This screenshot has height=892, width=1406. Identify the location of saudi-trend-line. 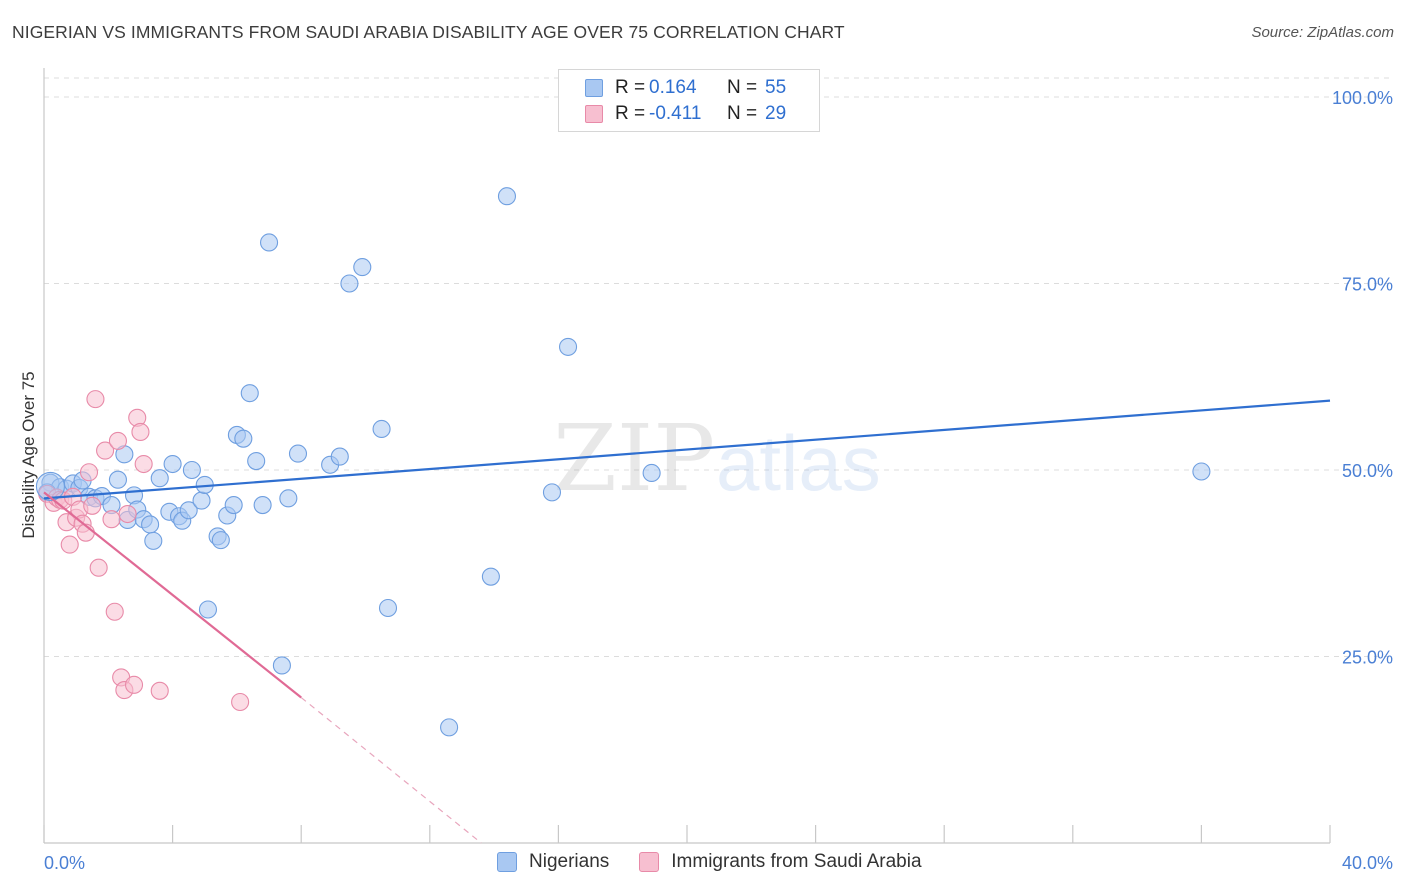
(172, 595).